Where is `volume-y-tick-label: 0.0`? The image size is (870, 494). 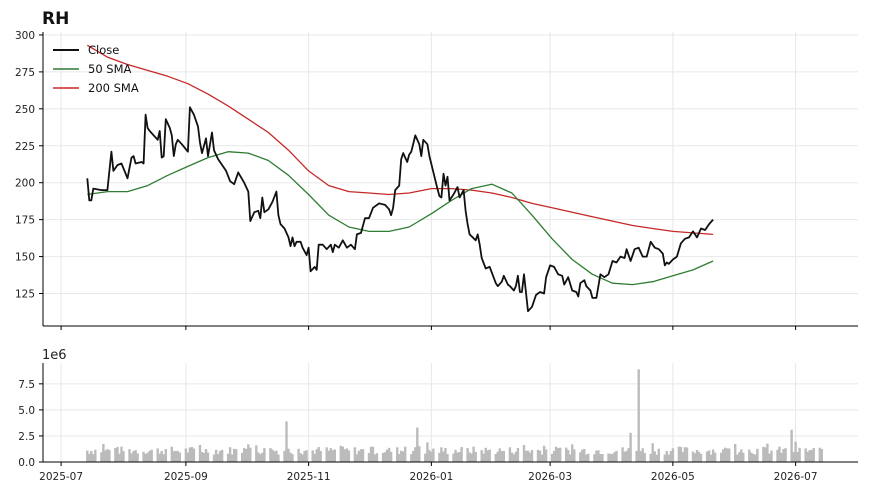
volume-y-tick-label: 0.0 is located at coordinates (26, 463).